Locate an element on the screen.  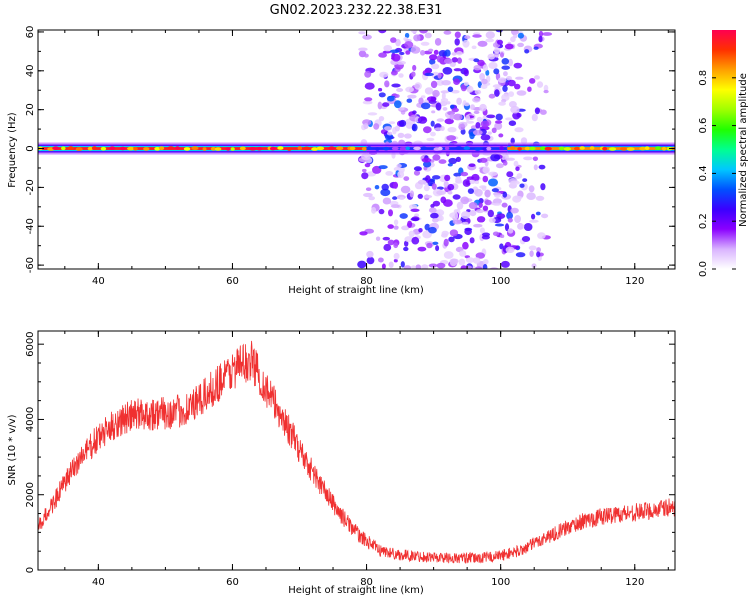
y-tick-label: 4000 is located at coordinates (30, 419).